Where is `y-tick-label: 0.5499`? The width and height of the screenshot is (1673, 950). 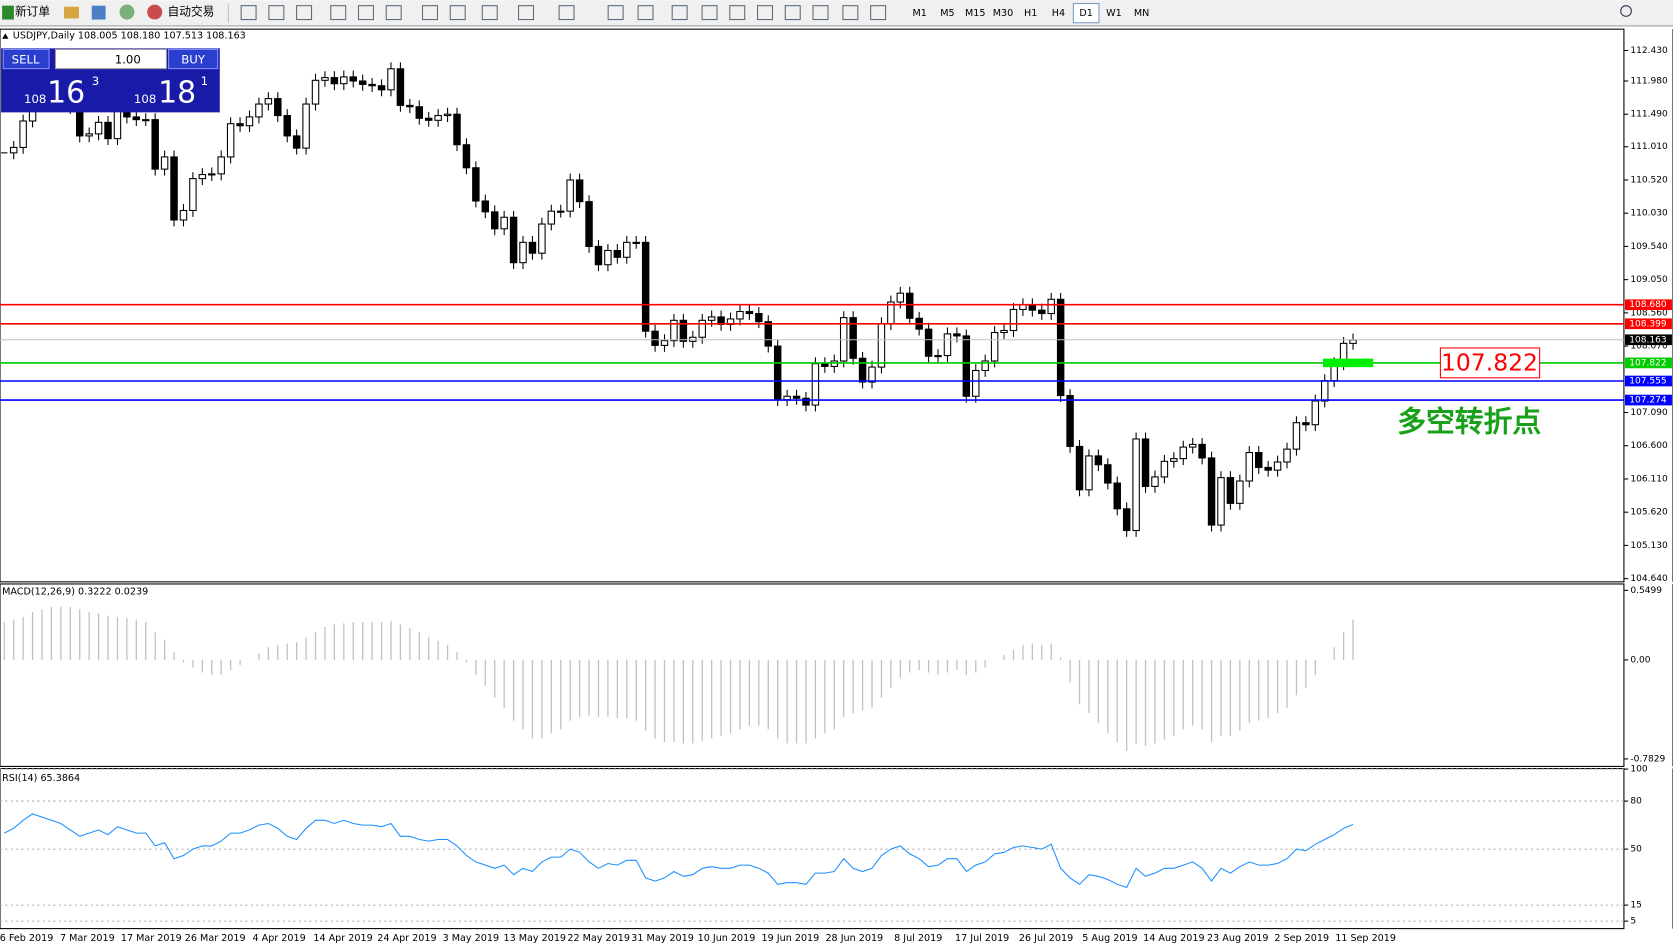 y-tick-label: 0.5499 is located at coordinates (1646, 591).